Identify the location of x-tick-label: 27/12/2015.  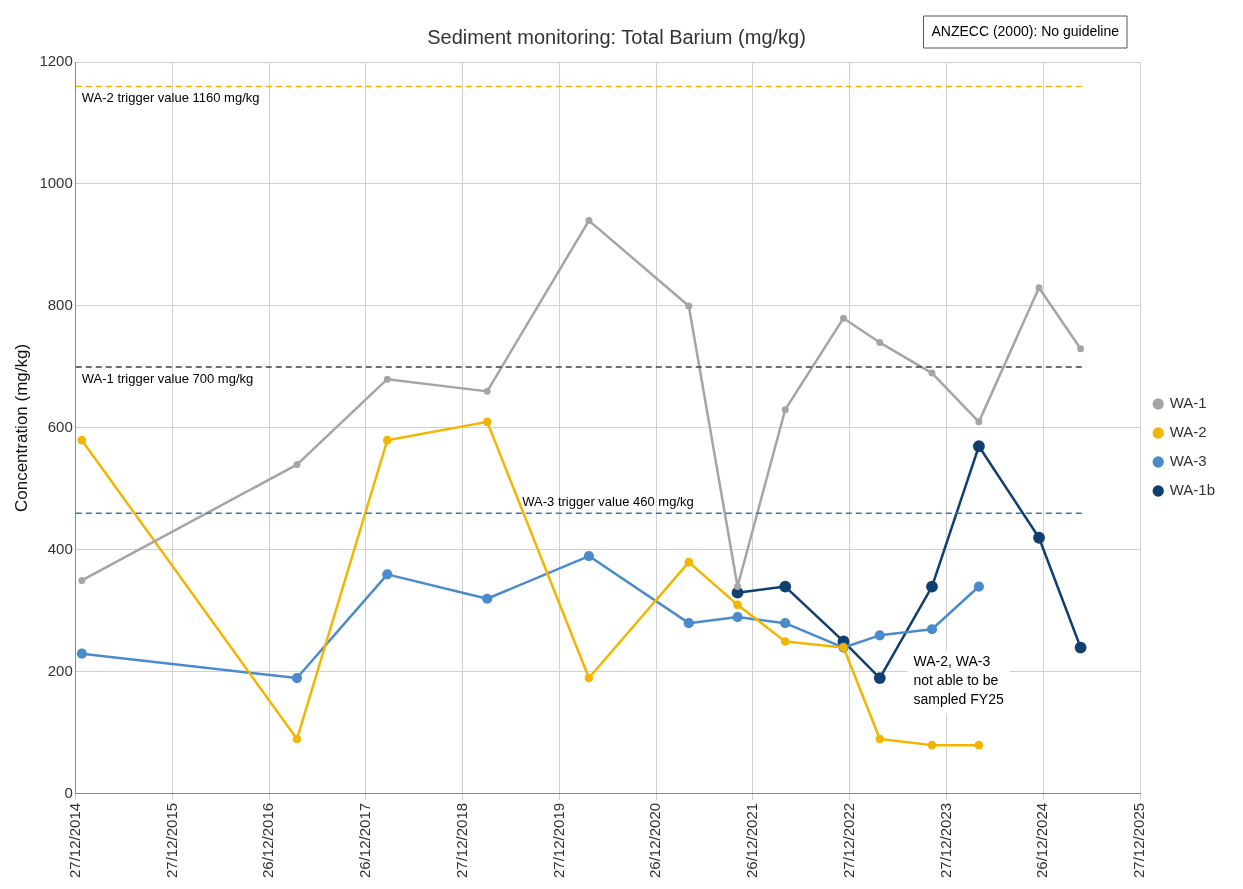
(171, 840).